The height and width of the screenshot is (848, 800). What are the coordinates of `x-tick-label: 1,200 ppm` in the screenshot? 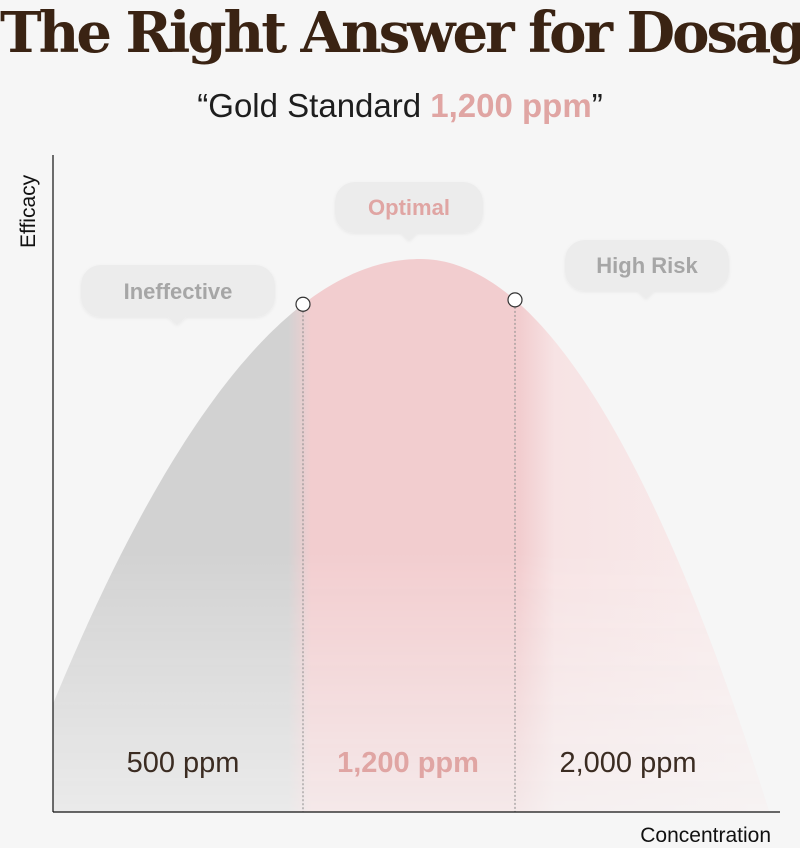 It's located at (408, 763).